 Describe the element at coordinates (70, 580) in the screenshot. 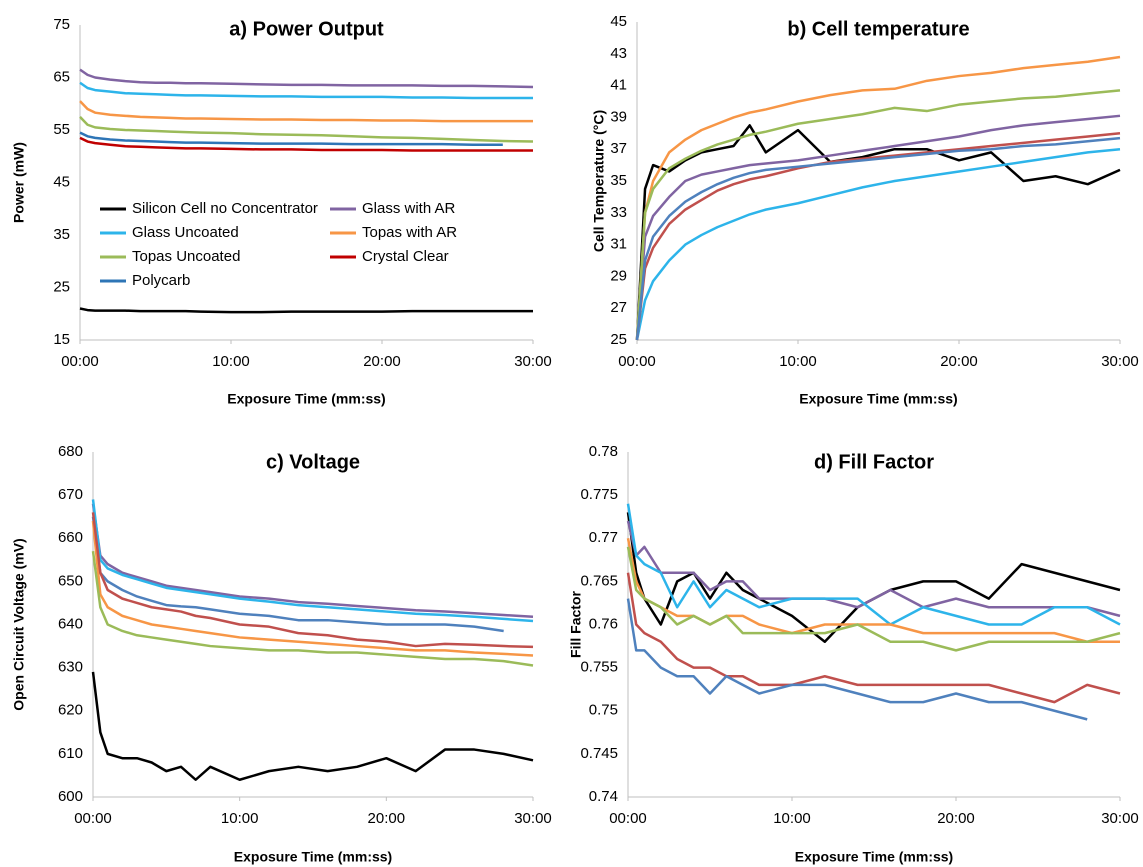

I see `y-tick-label: 650` at that location.